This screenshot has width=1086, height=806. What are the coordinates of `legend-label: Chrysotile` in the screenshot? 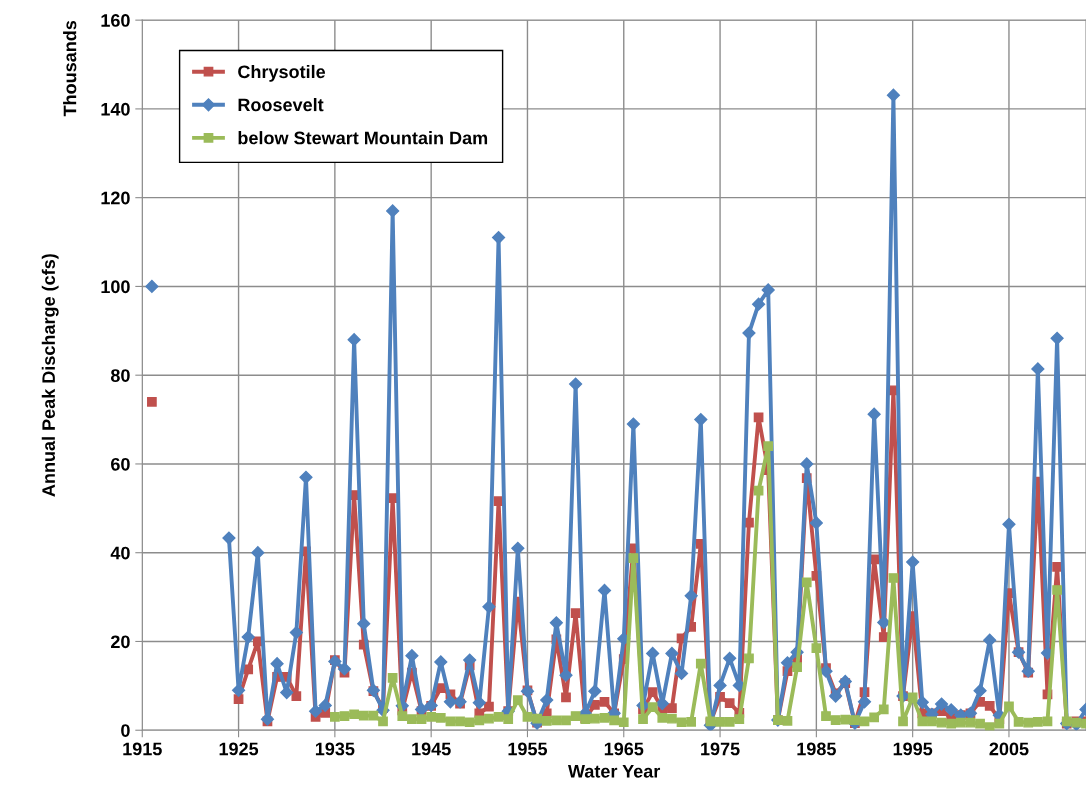 It's located at (282, 73).